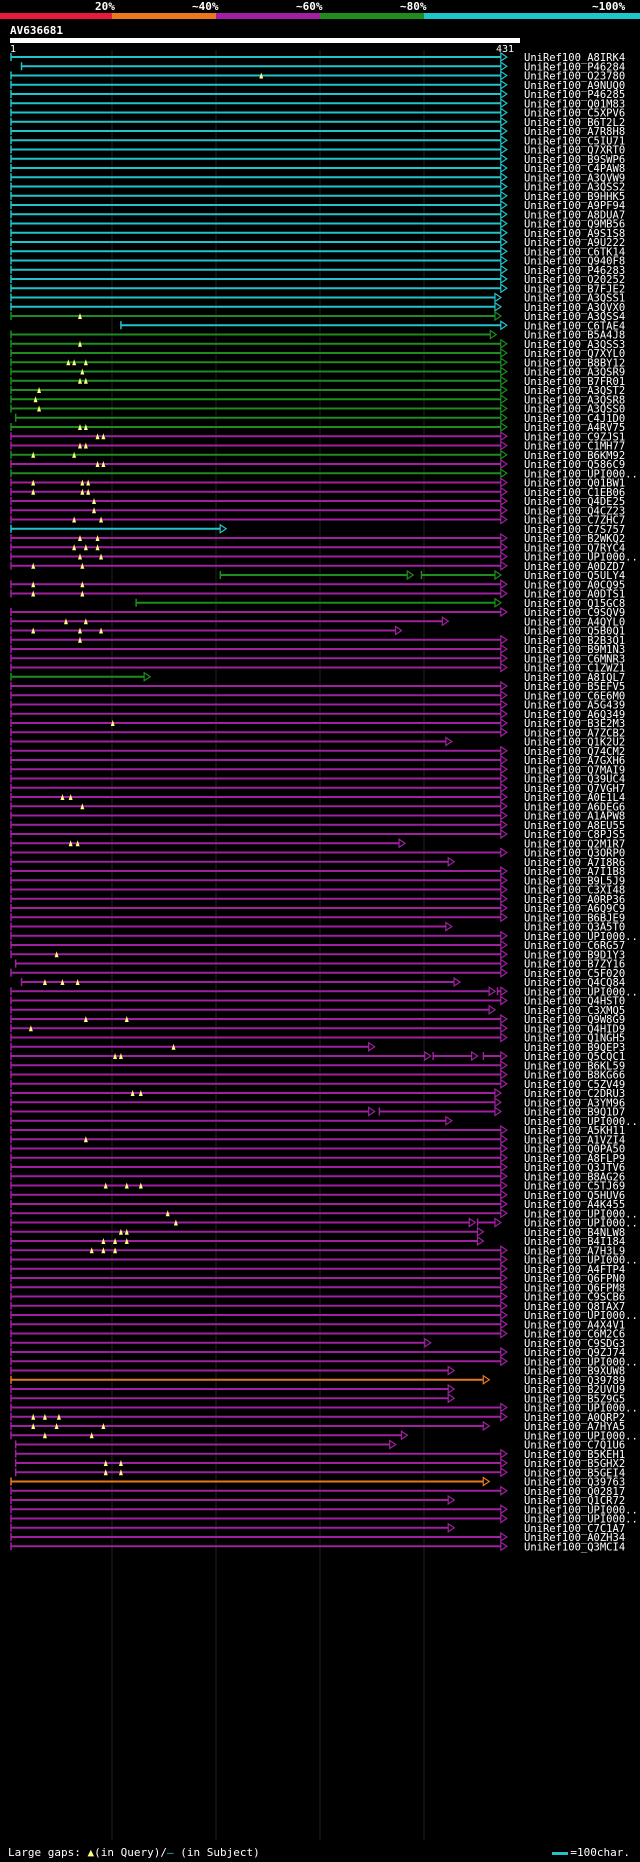 This screenshot has width=640, height=1862. Describe the element at coordinates (574, 946) in the screenshot. I see `hit-label: UniRef100_C6RG57` at that location.